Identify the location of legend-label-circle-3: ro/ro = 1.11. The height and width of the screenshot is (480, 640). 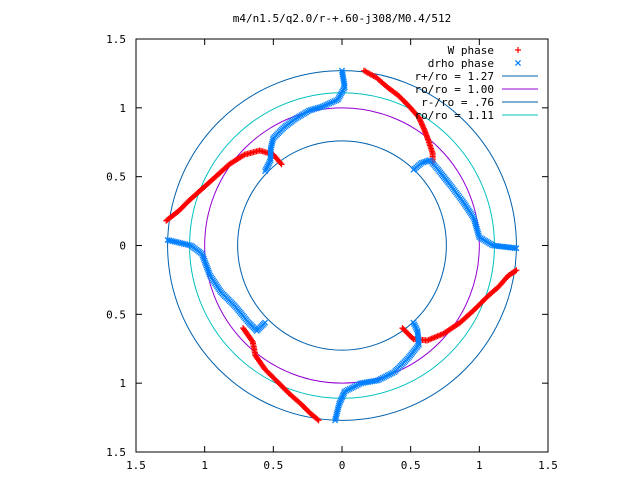
(454, 115).